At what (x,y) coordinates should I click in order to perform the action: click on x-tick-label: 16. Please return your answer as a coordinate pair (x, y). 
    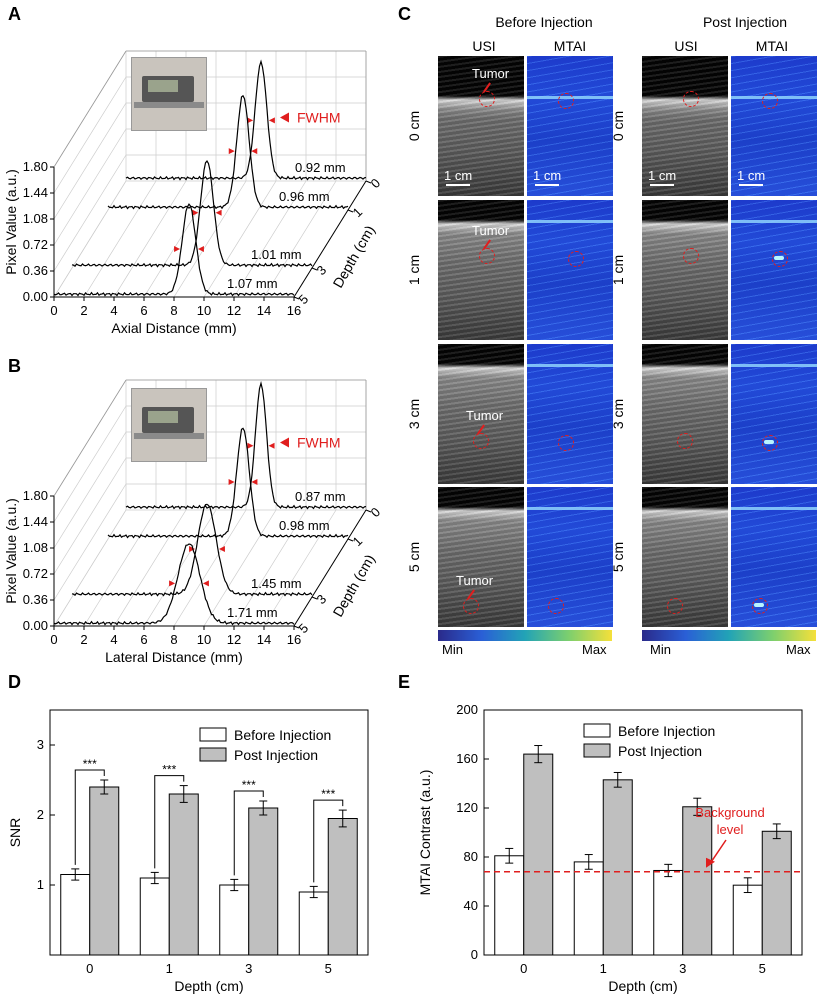
    Looking at the image, I should click on (294, 639).